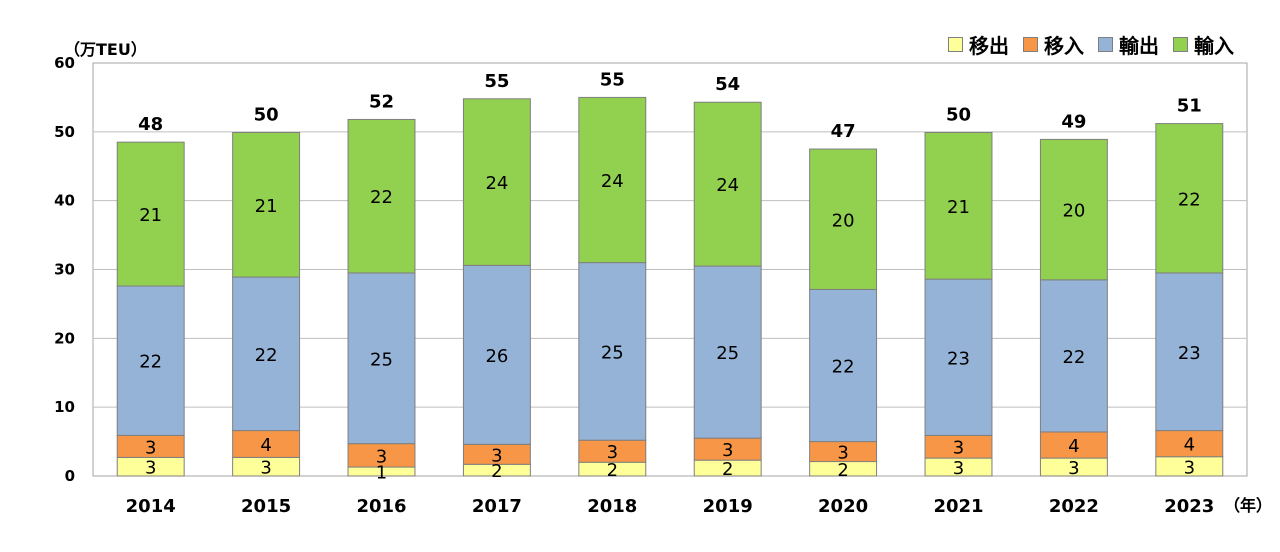 This screenshot has height=552, width=1280. I want to click on y-tick-label: 50, so click(64, 132).